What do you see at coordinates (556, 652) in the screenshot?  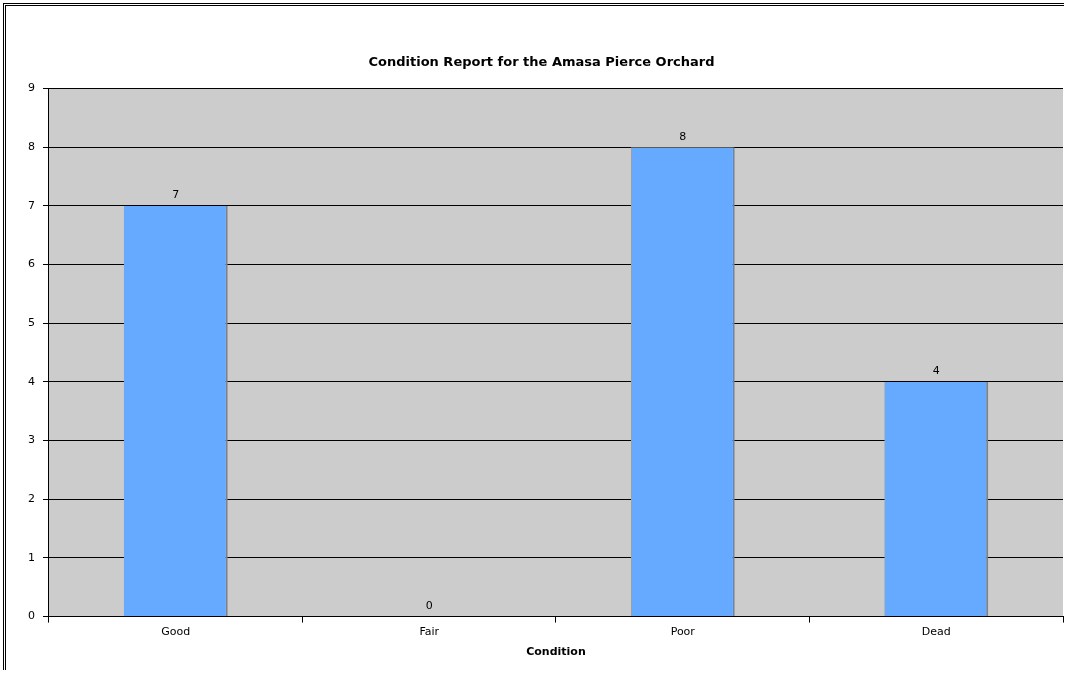 I see `x-axis-title: Condition` at bounding box center [556, 652].